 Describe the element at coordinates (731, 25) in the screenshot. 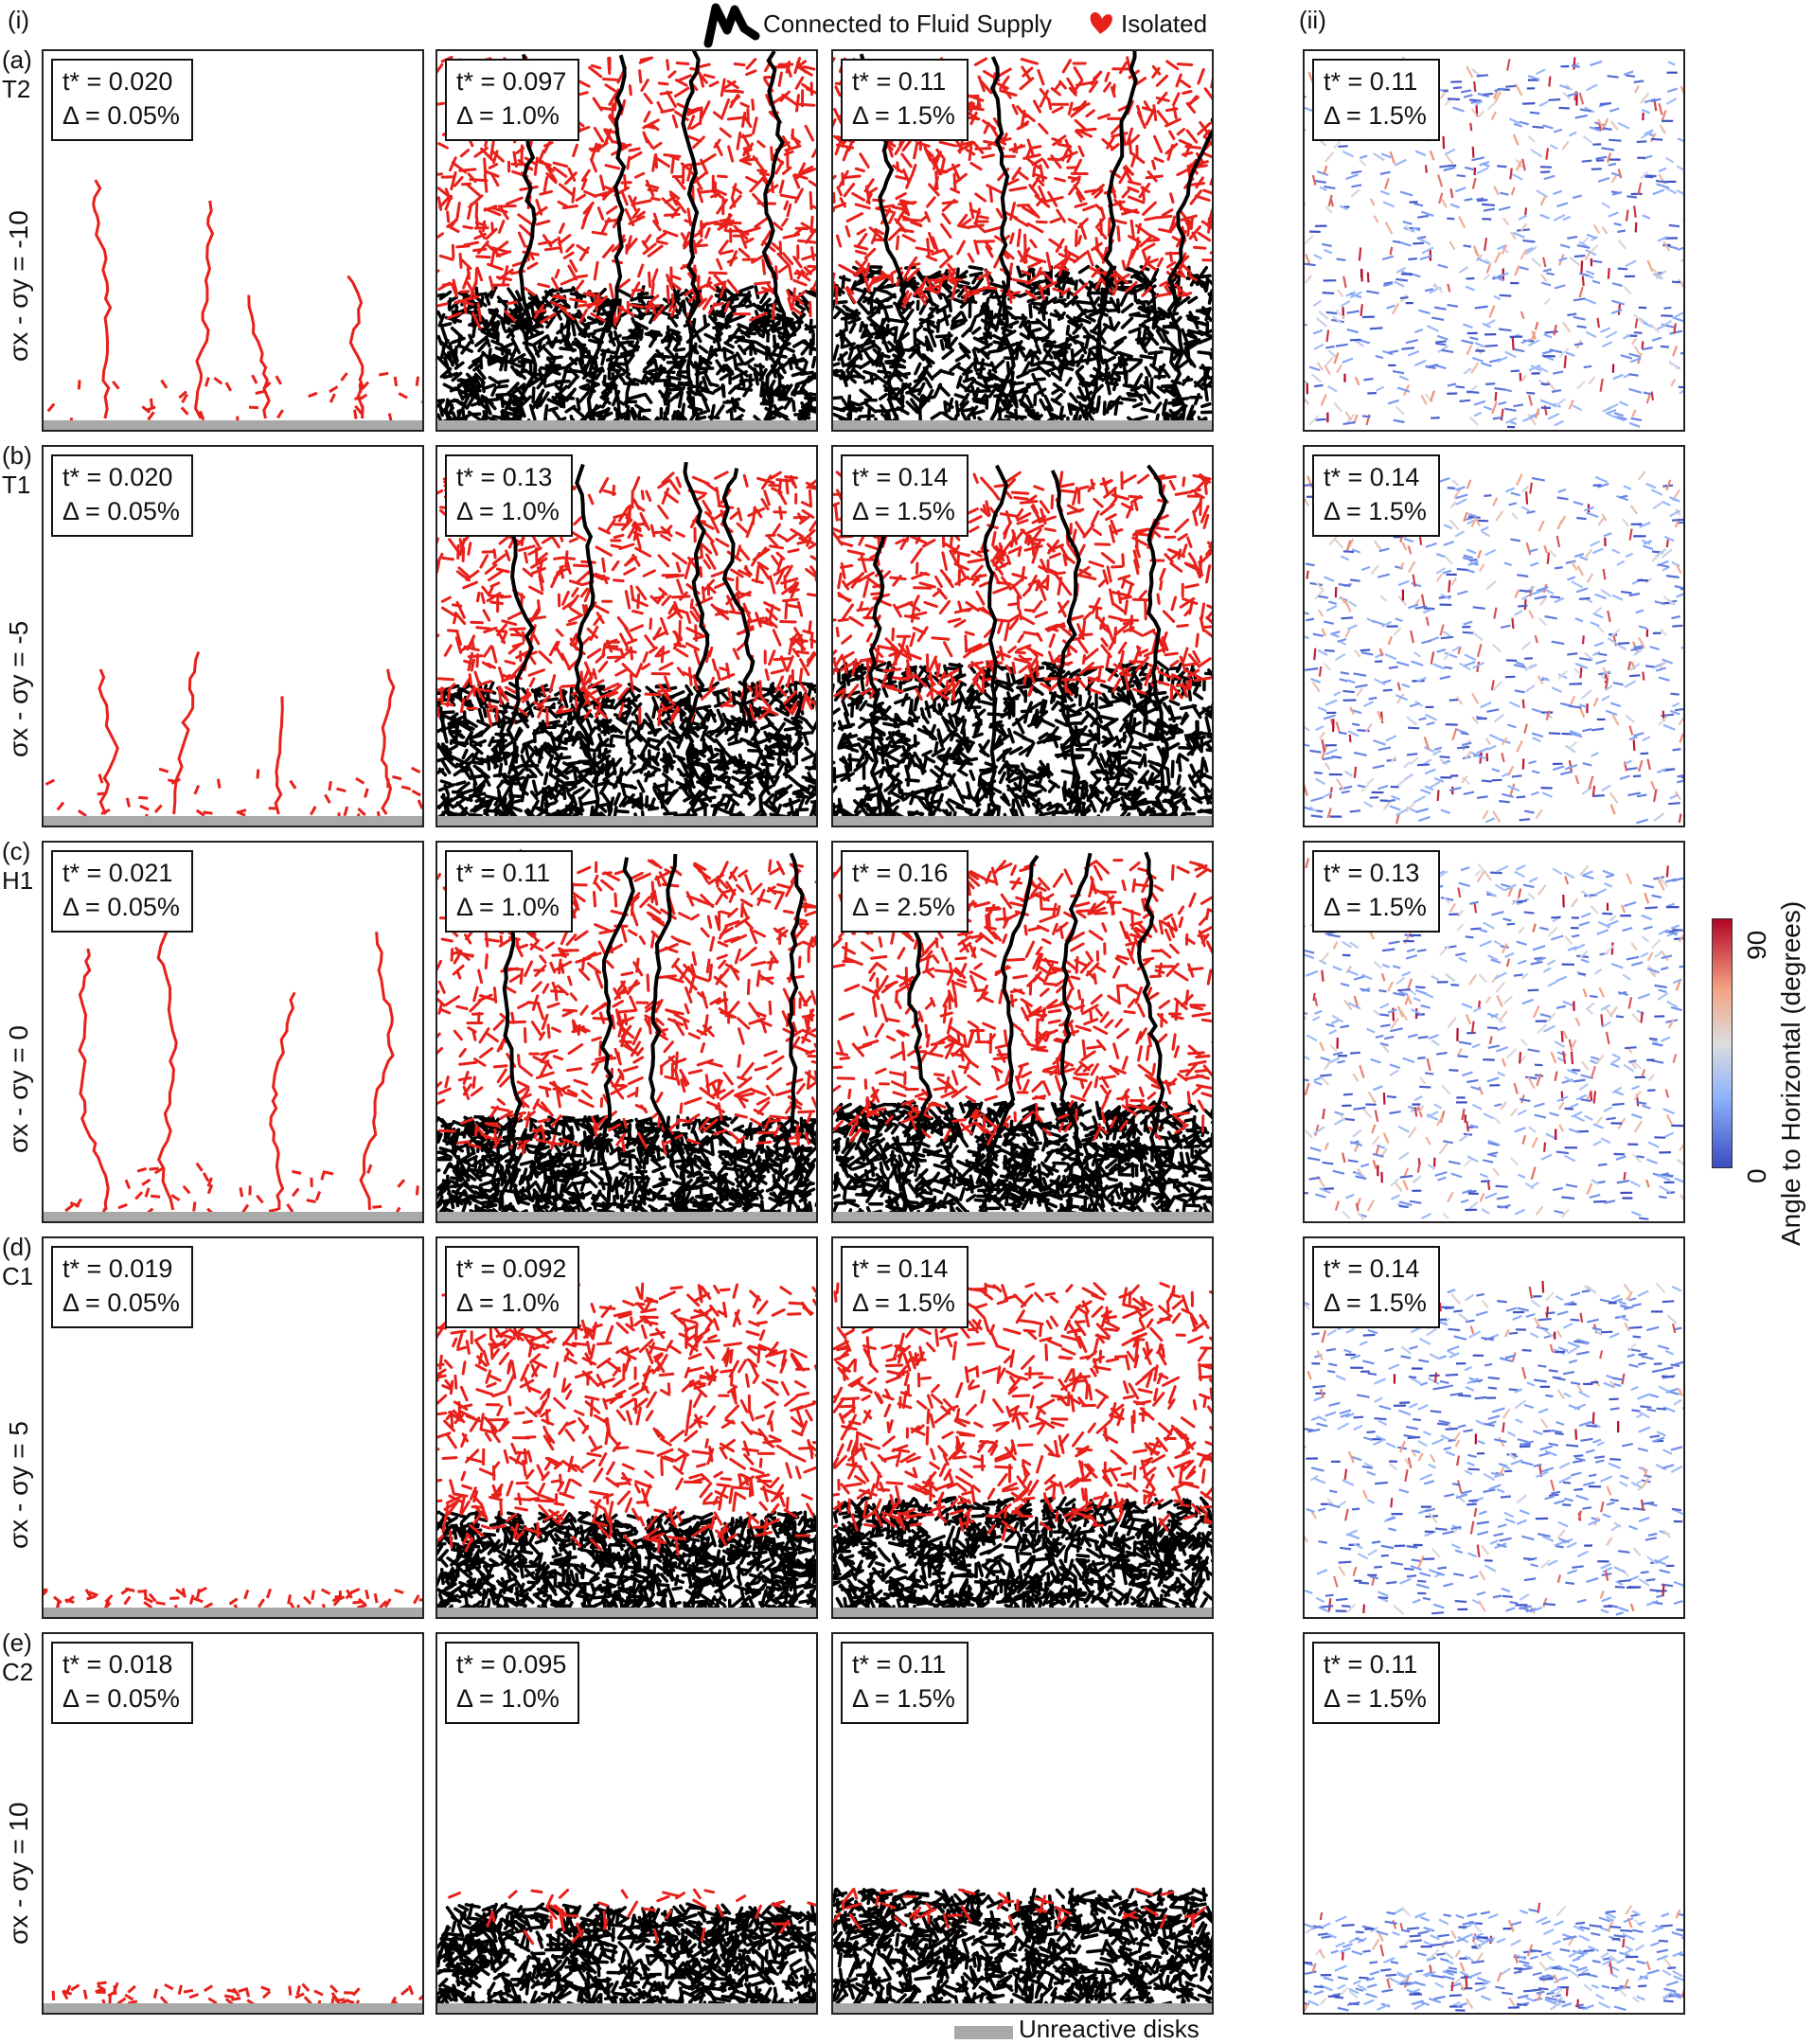

I see `connected-legend-icon` at that location.